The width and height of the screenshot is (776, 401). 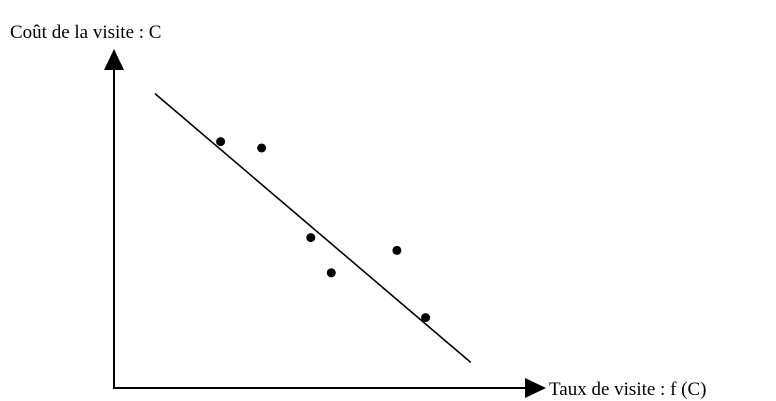 What do you see at coordinates (114, 59) in the screenshot?
I see `y-axis-arrowhead` at bounding box center [114, 59].